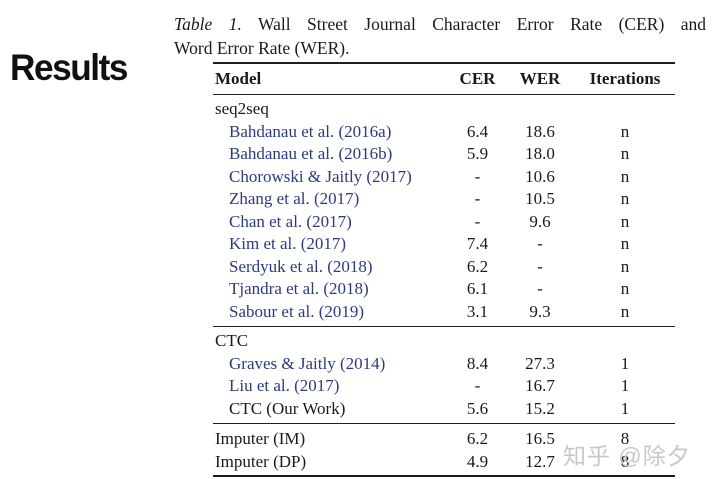 This screenshot has height=479, width=720. I want to click on table-row: Zhang et al. (2017) - 10.5 n, so click(444, 199).